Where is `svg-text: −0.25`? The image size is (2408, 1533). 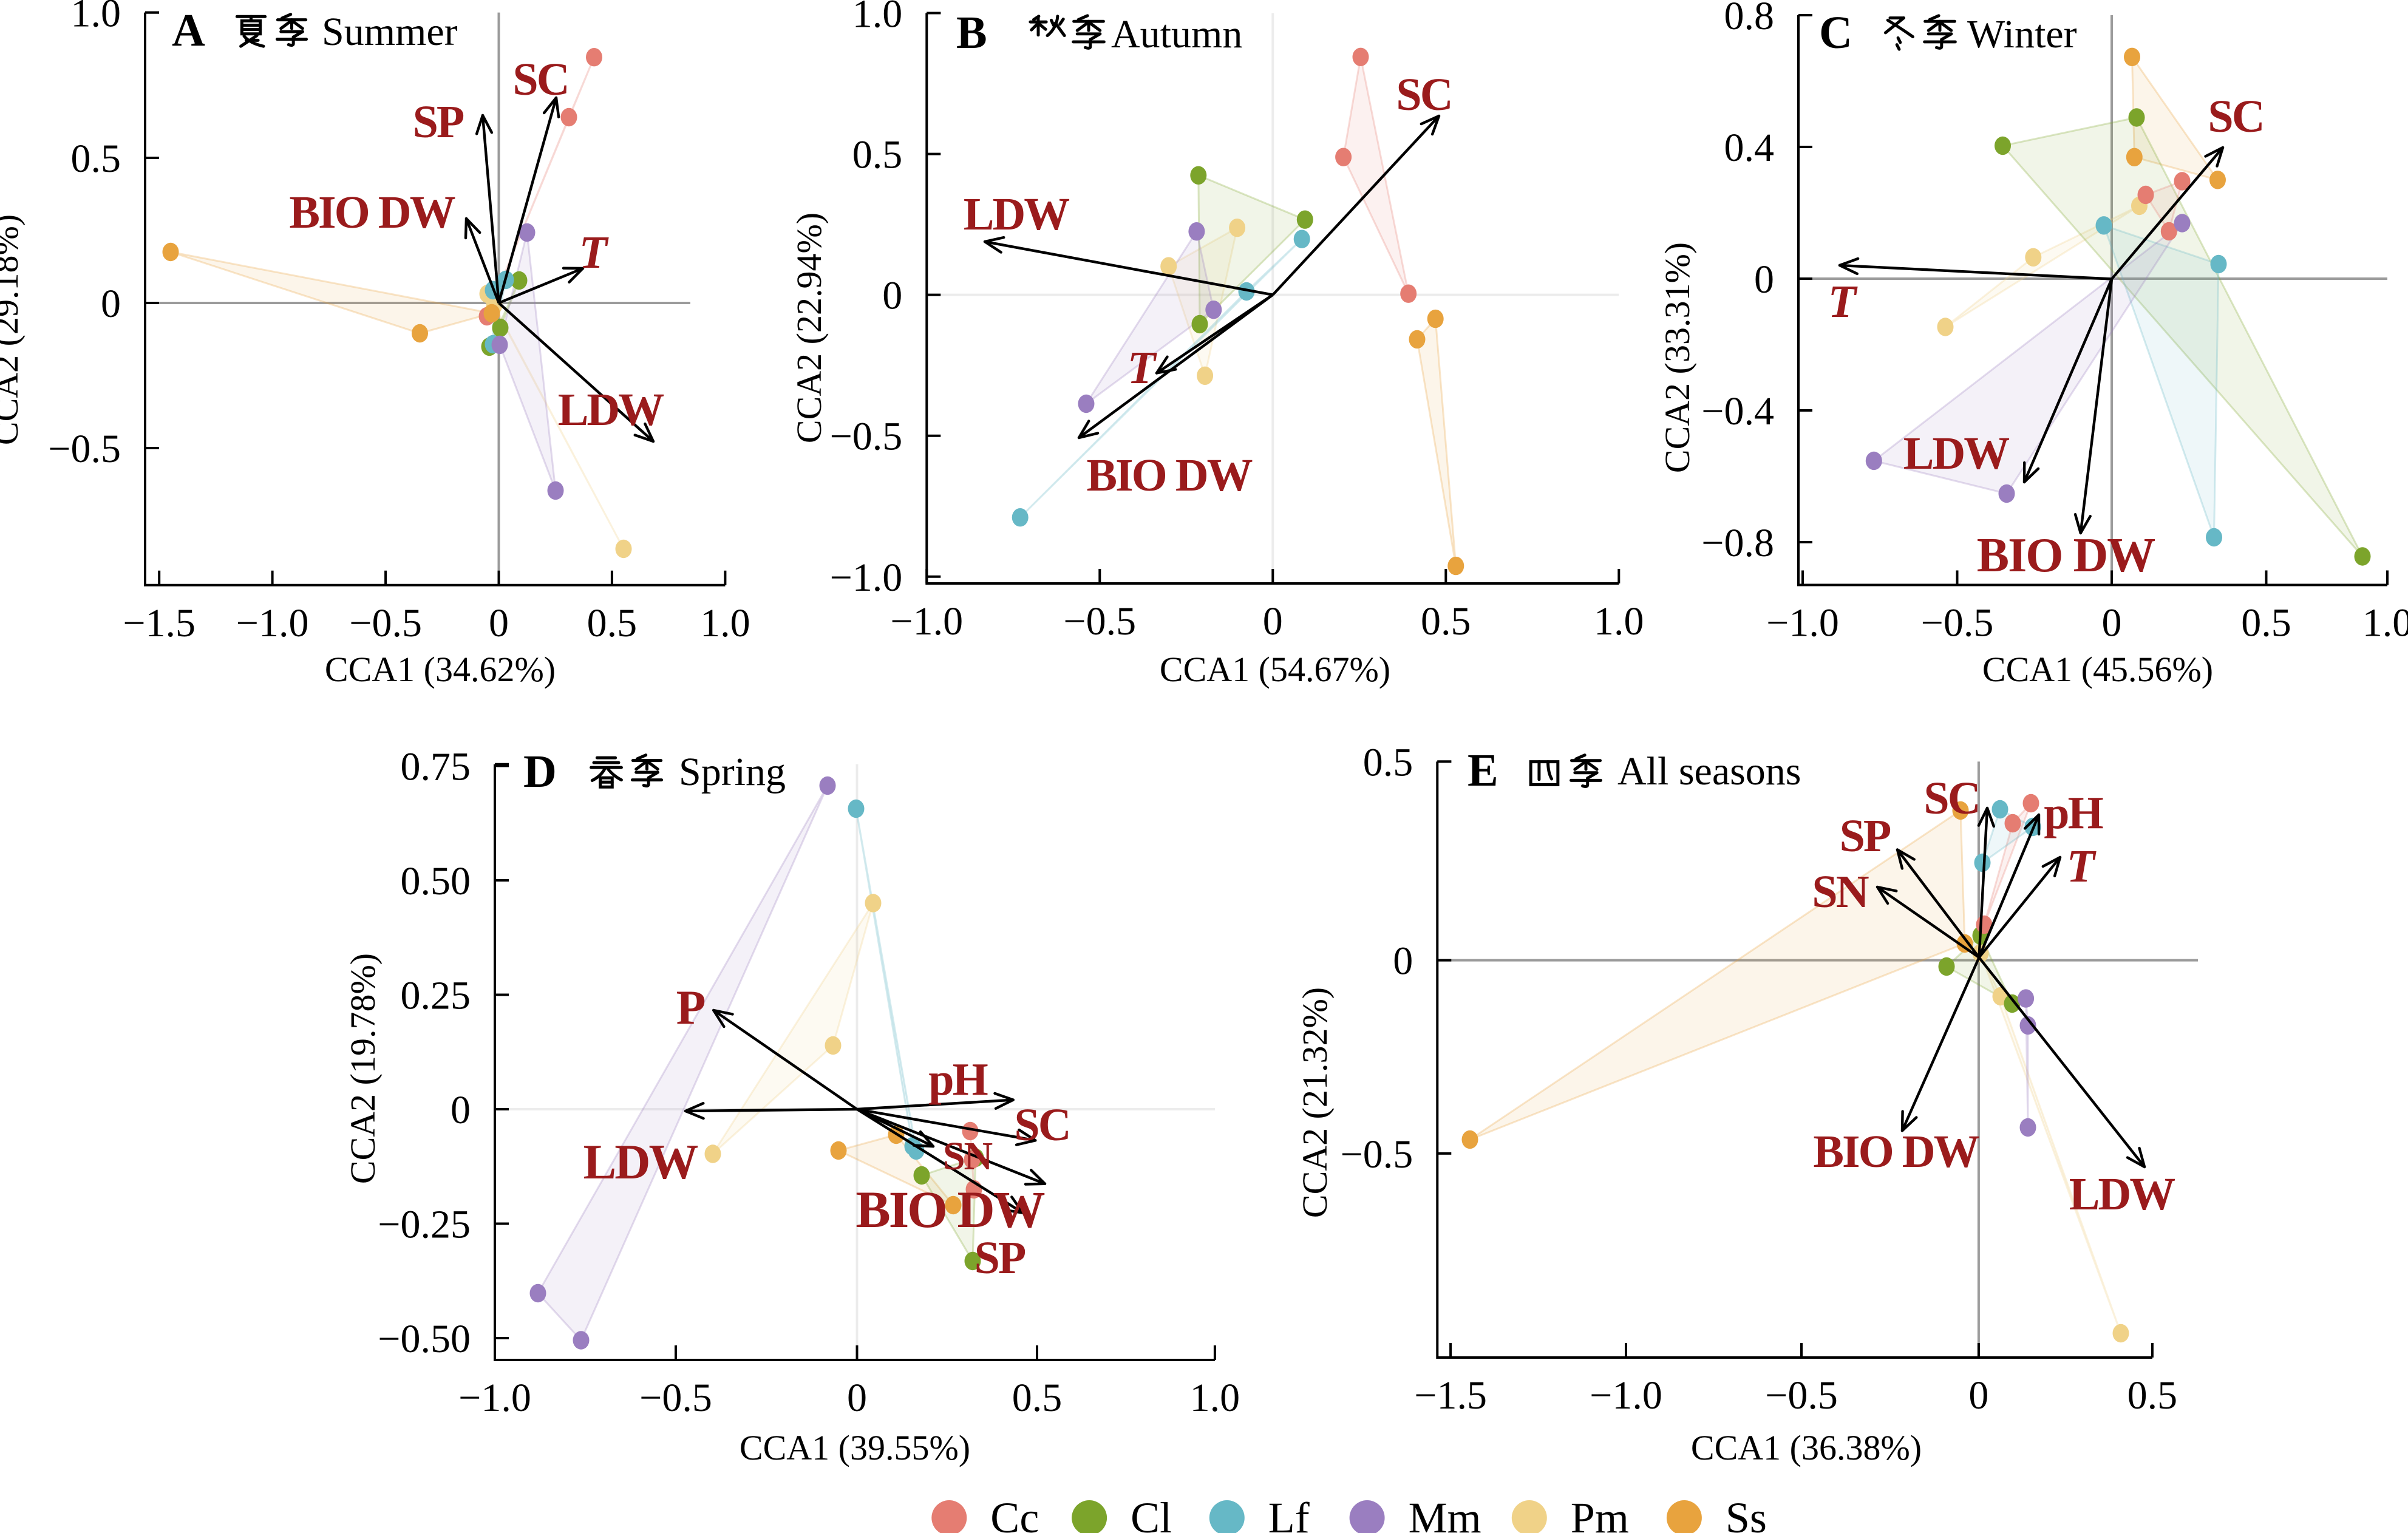
svg-text: −0.25 is located at coordinates (425, 1225).